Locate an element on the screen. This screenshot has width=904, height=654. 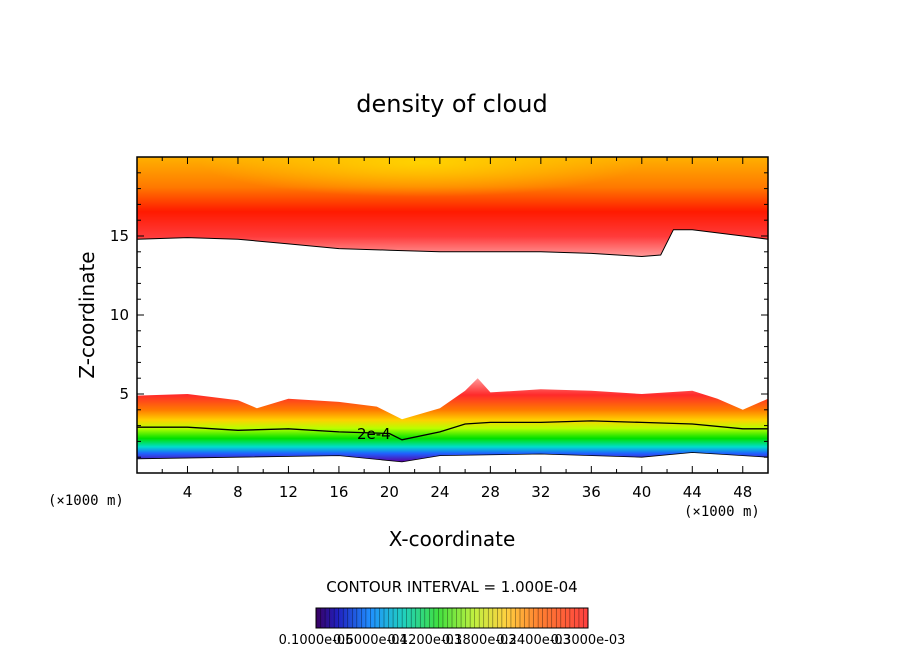
chart-title: density of cloud is located at coordinates (451, 104).